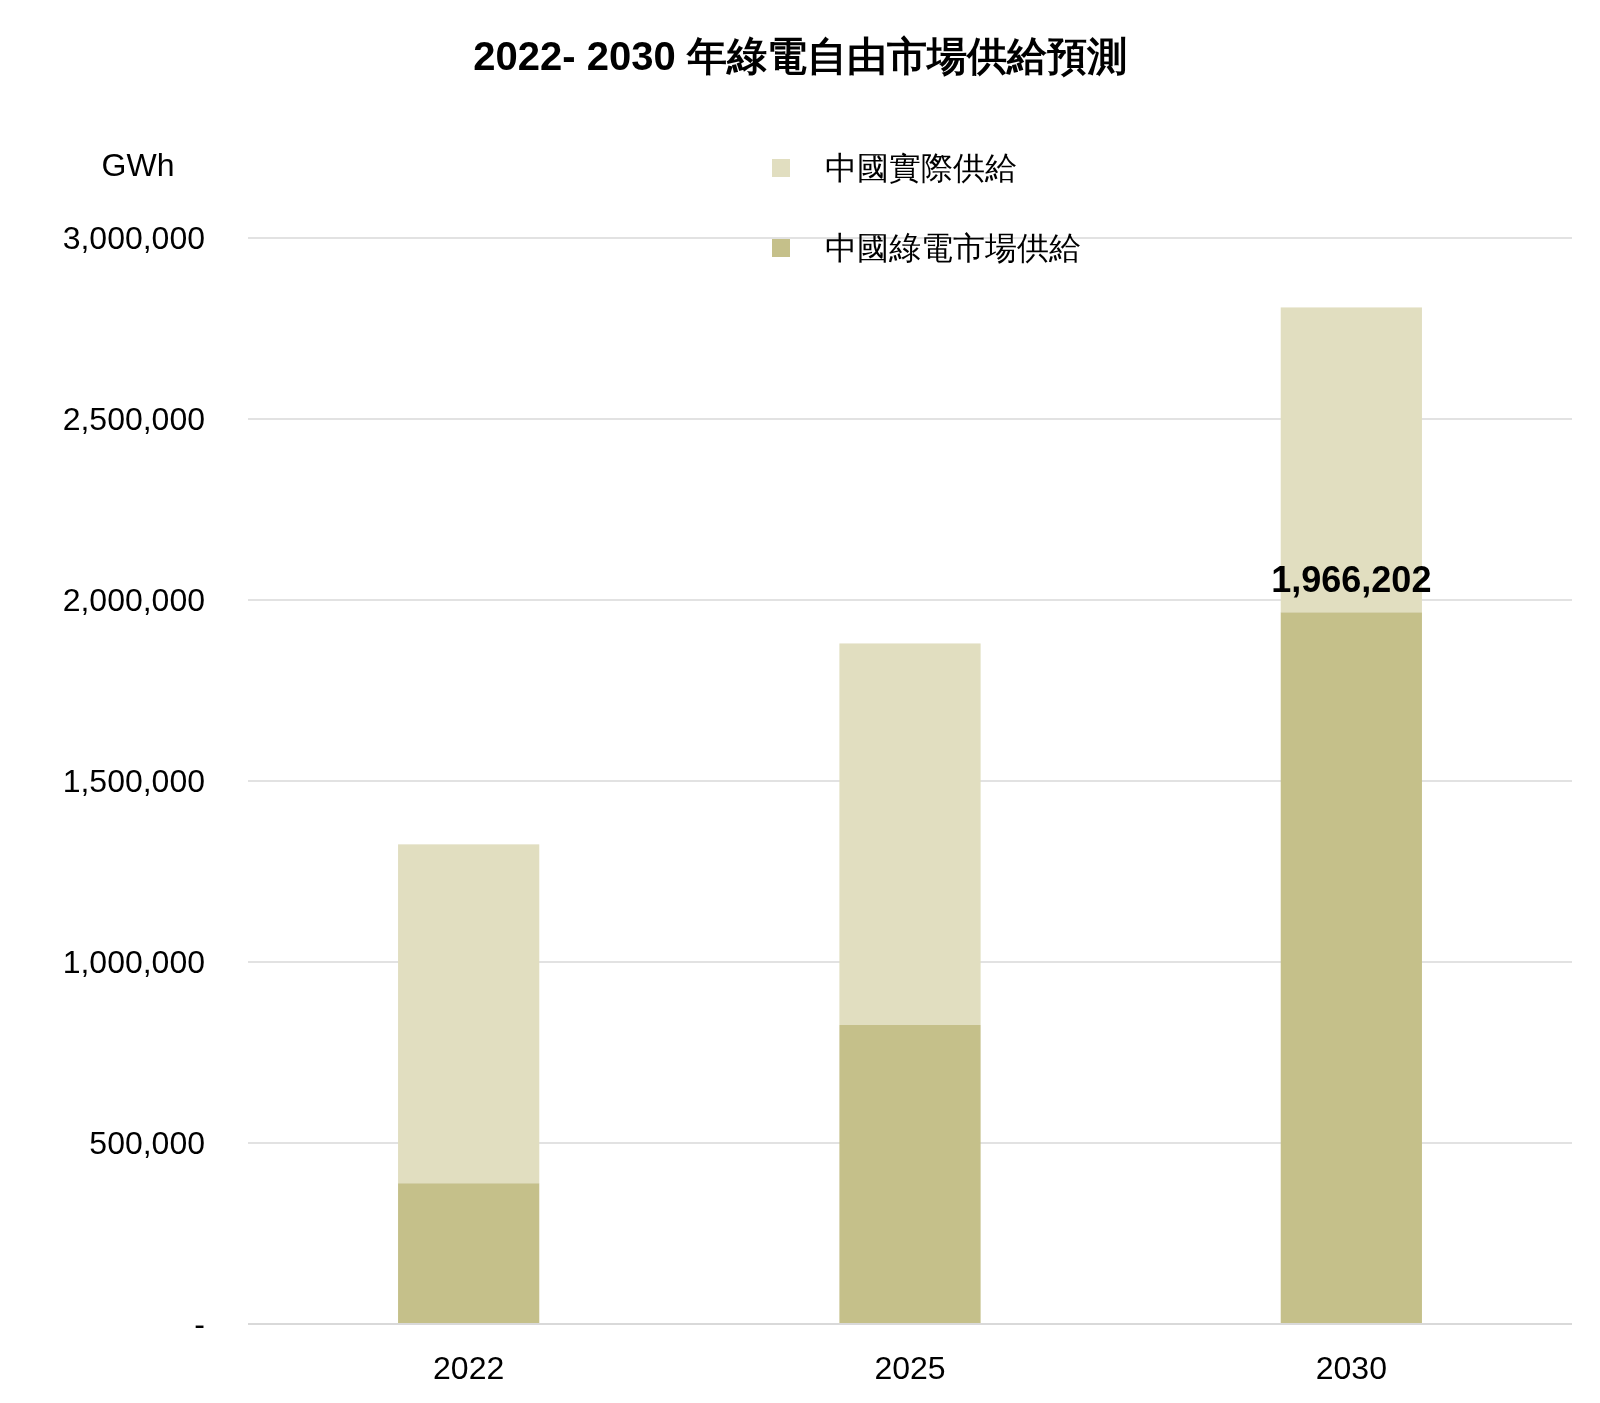 The height and width of the screenshot is (1403, 1600). I want to click on y-tick-label: 500,000, so click(147, 1143).